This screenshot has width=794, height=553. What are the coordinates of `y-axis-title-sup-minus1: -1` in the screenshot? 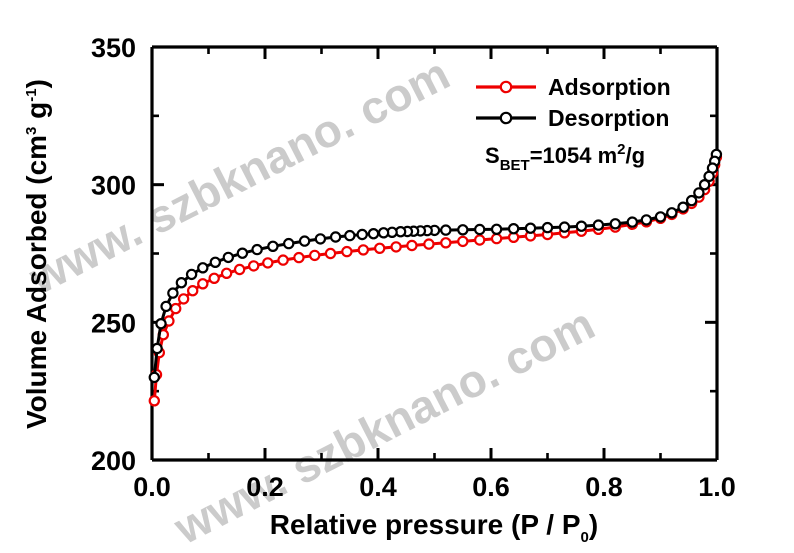 It's located at (31, 94).